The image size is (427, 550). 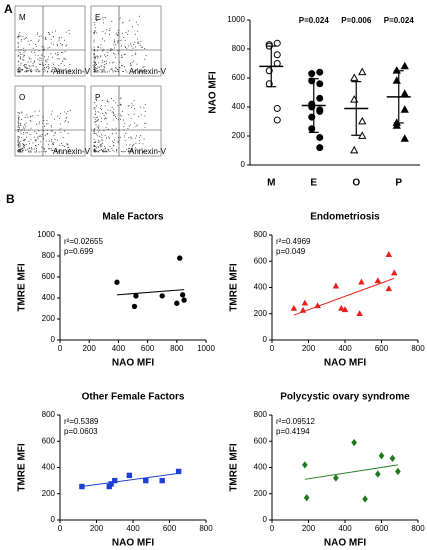 I want to click on x-axis-label: NAO MFI, so click(x=133, y=363).